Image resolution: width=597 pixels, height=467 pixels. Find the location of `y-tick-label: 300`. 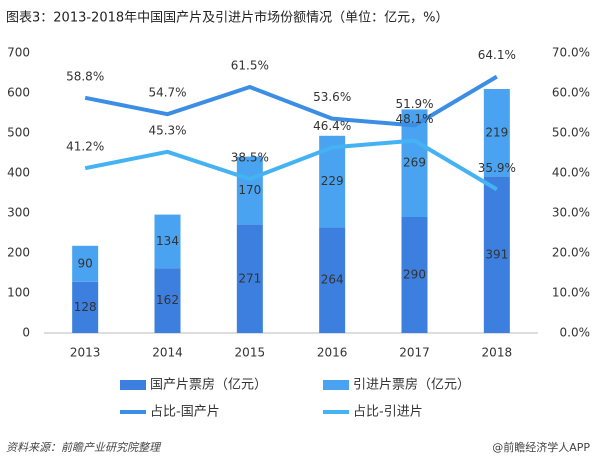

y-tick-label: 300 is located at coordinates (18, 213).